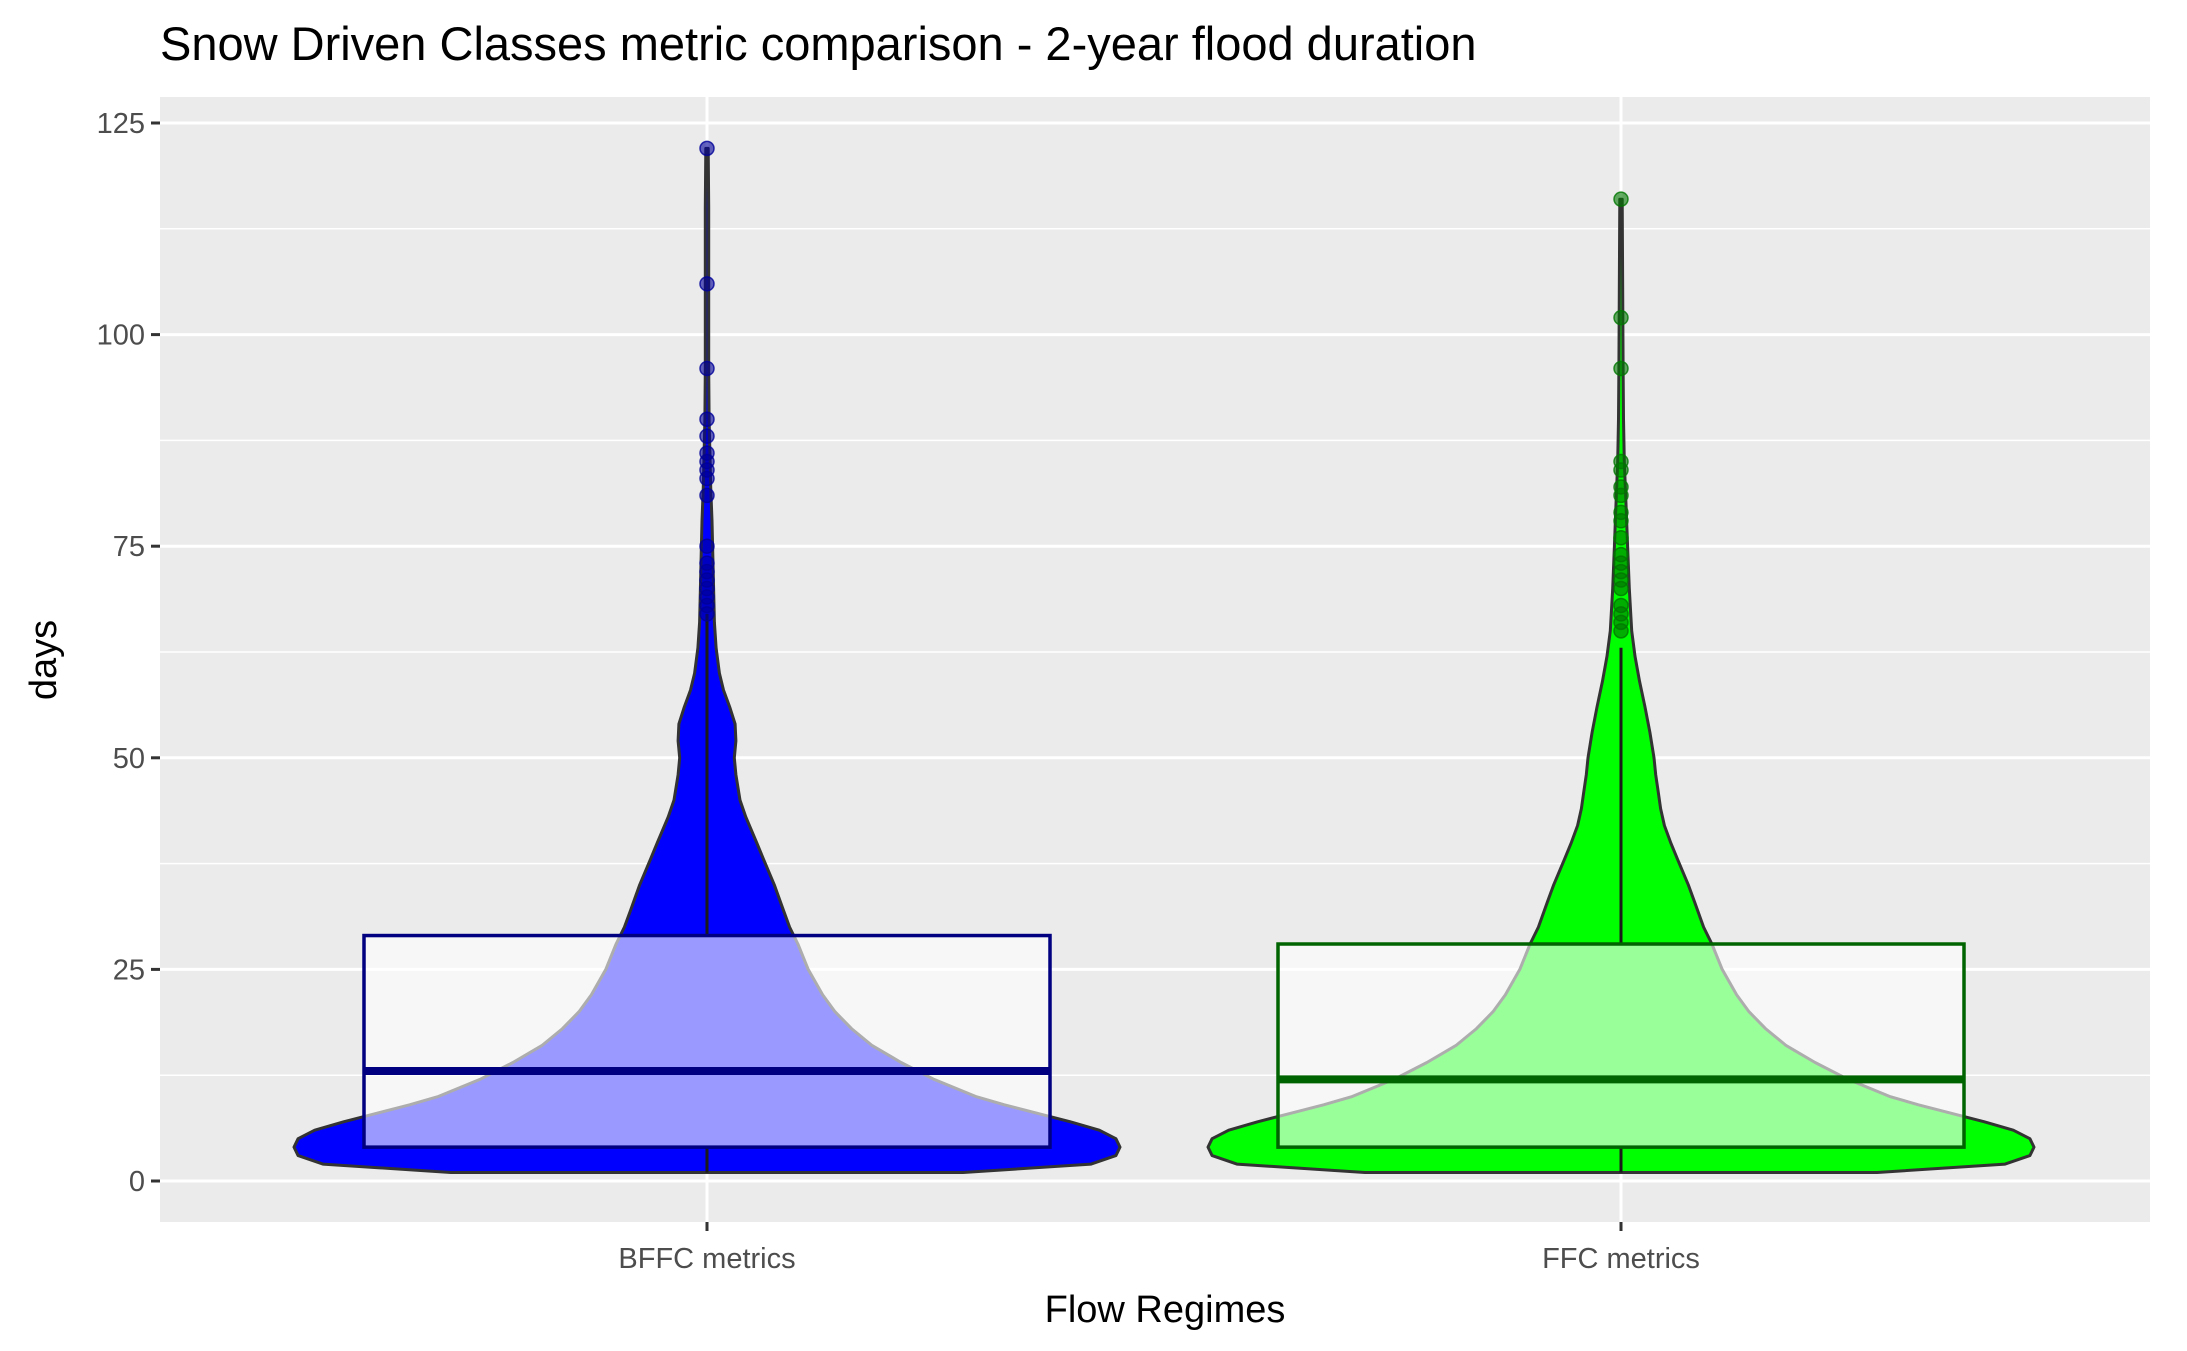 The width and height of the screenshot is (2187, 1351). Describe the element at coordinates (1165, 1310) in the screenshot. I see `x-axis-title: Flow Regimes` at that location.